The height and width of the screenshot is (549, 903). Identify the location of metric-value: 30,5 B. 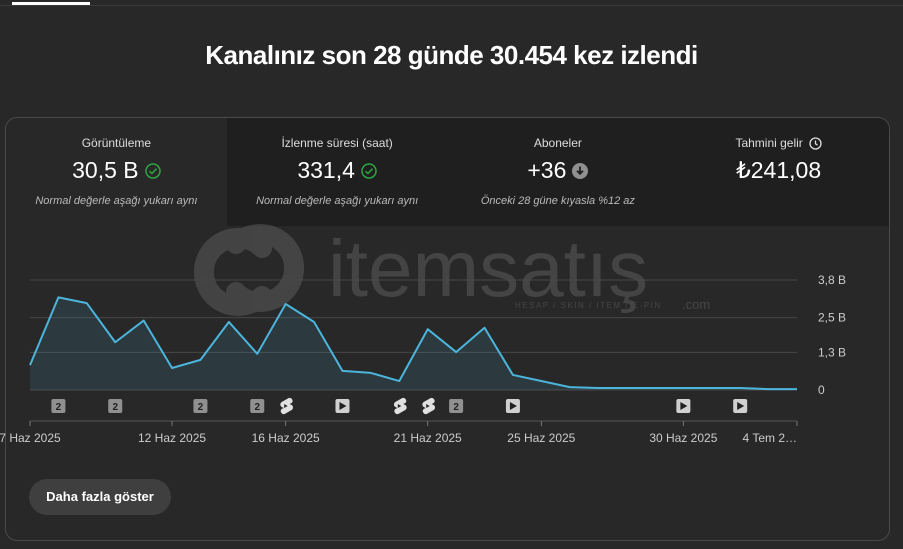
(105, 170).